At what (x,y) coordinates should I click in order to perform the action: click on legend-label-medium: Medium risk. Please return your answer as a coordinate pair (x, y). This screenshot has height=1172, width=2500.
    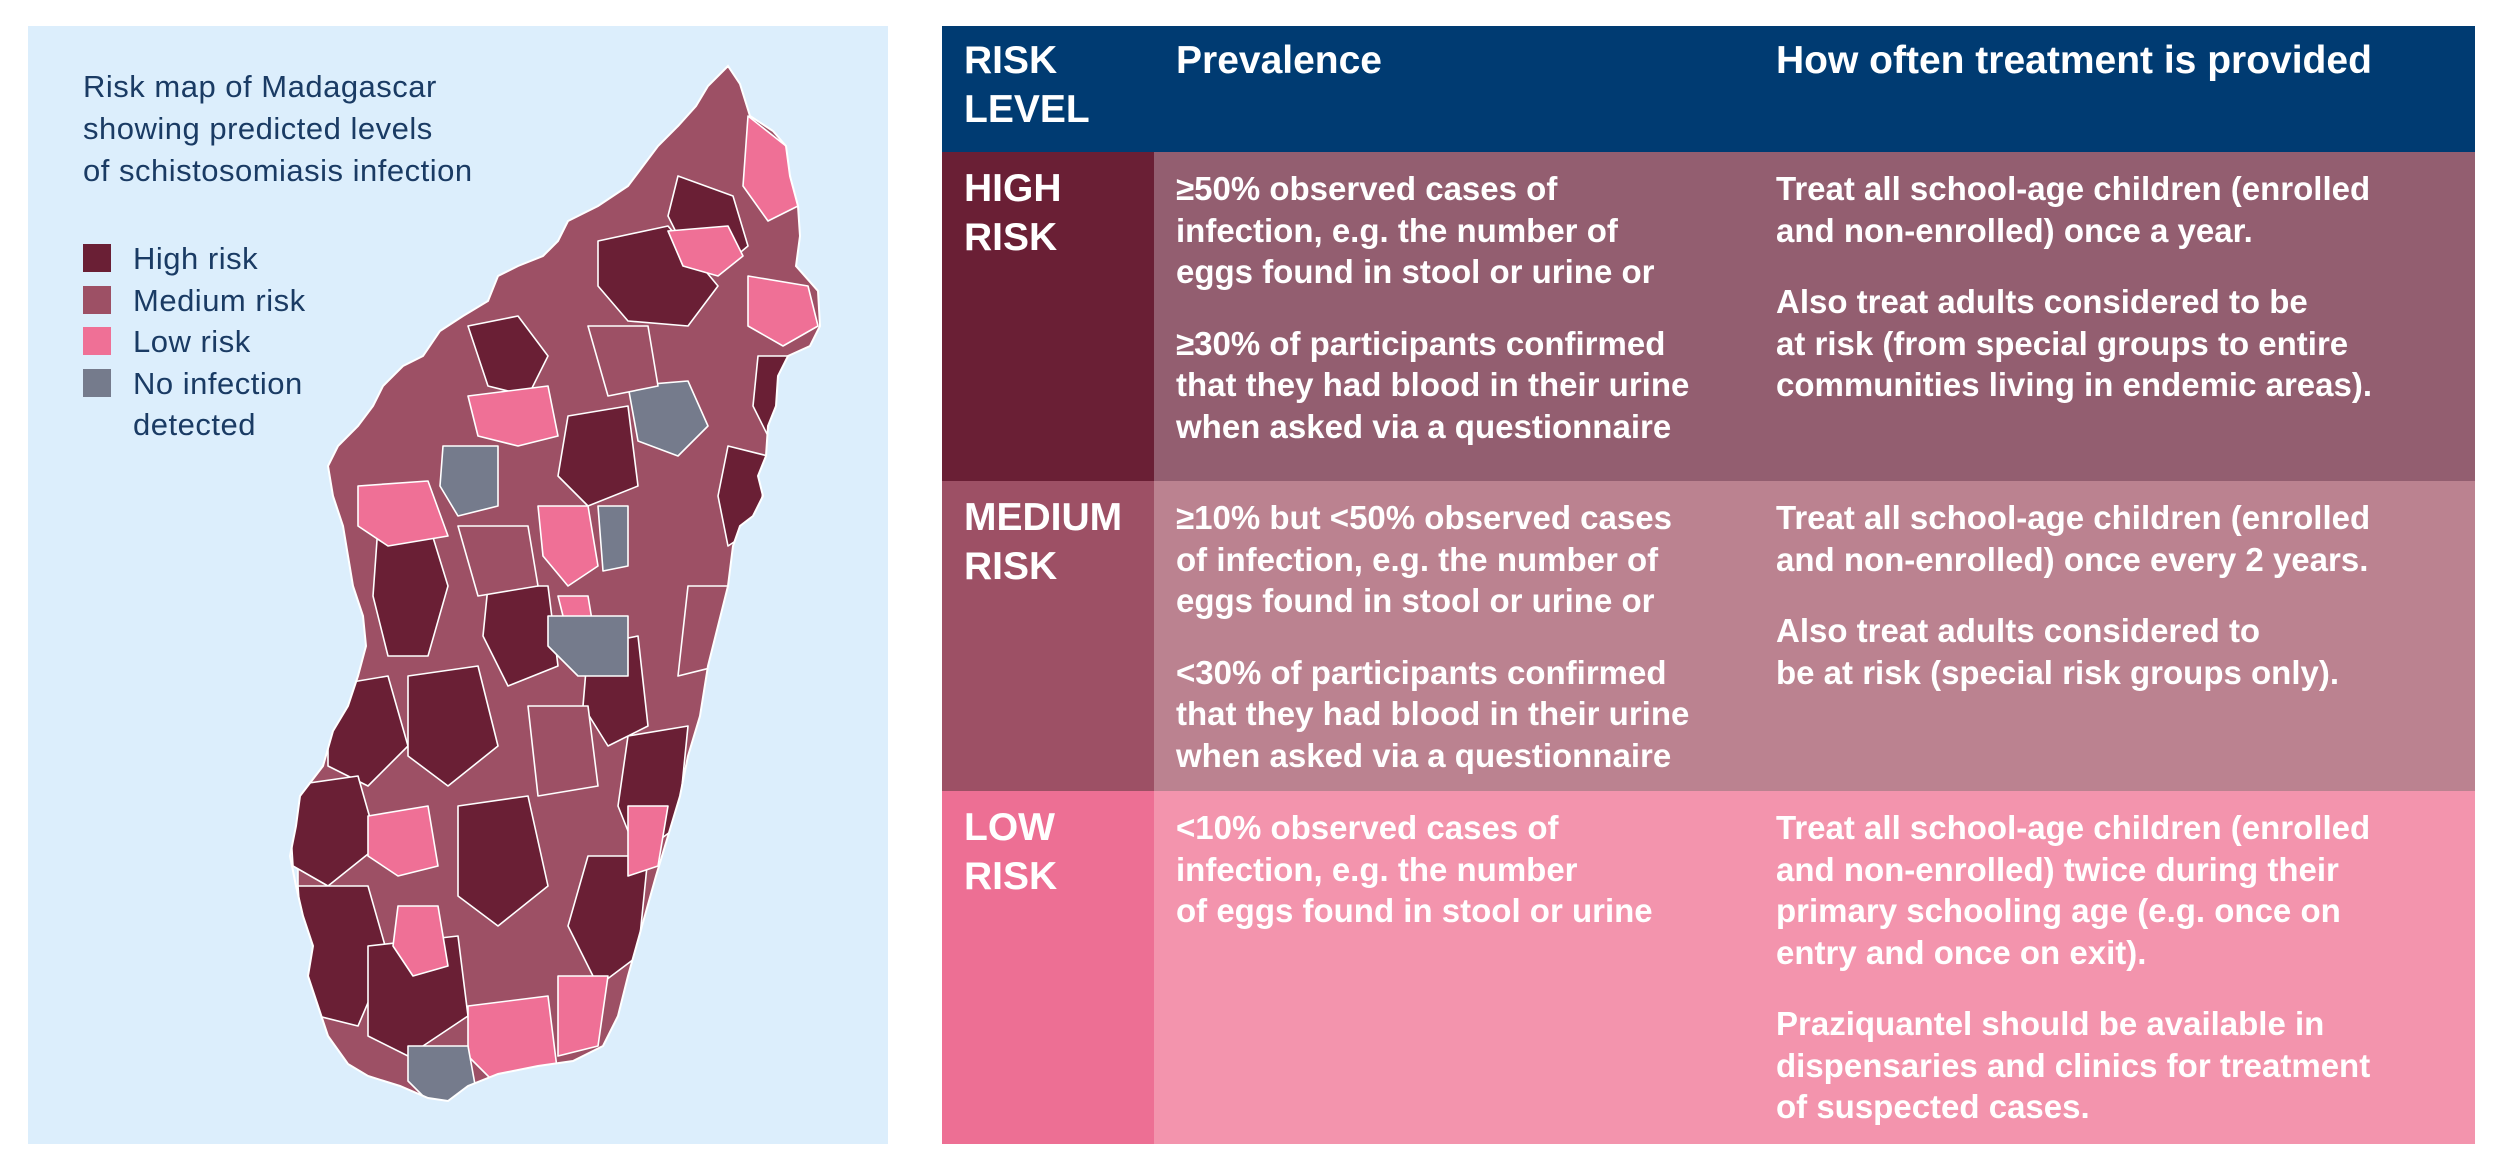
    Looking at the image, I should click on (219, 300).